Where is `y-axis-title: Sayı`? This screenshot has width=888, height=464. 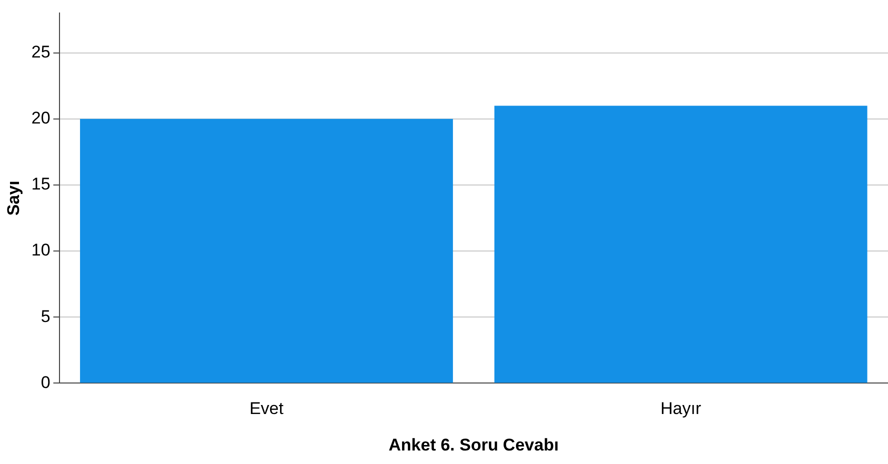
y-axis-title: Sayı is located at coordinates (13, 198).